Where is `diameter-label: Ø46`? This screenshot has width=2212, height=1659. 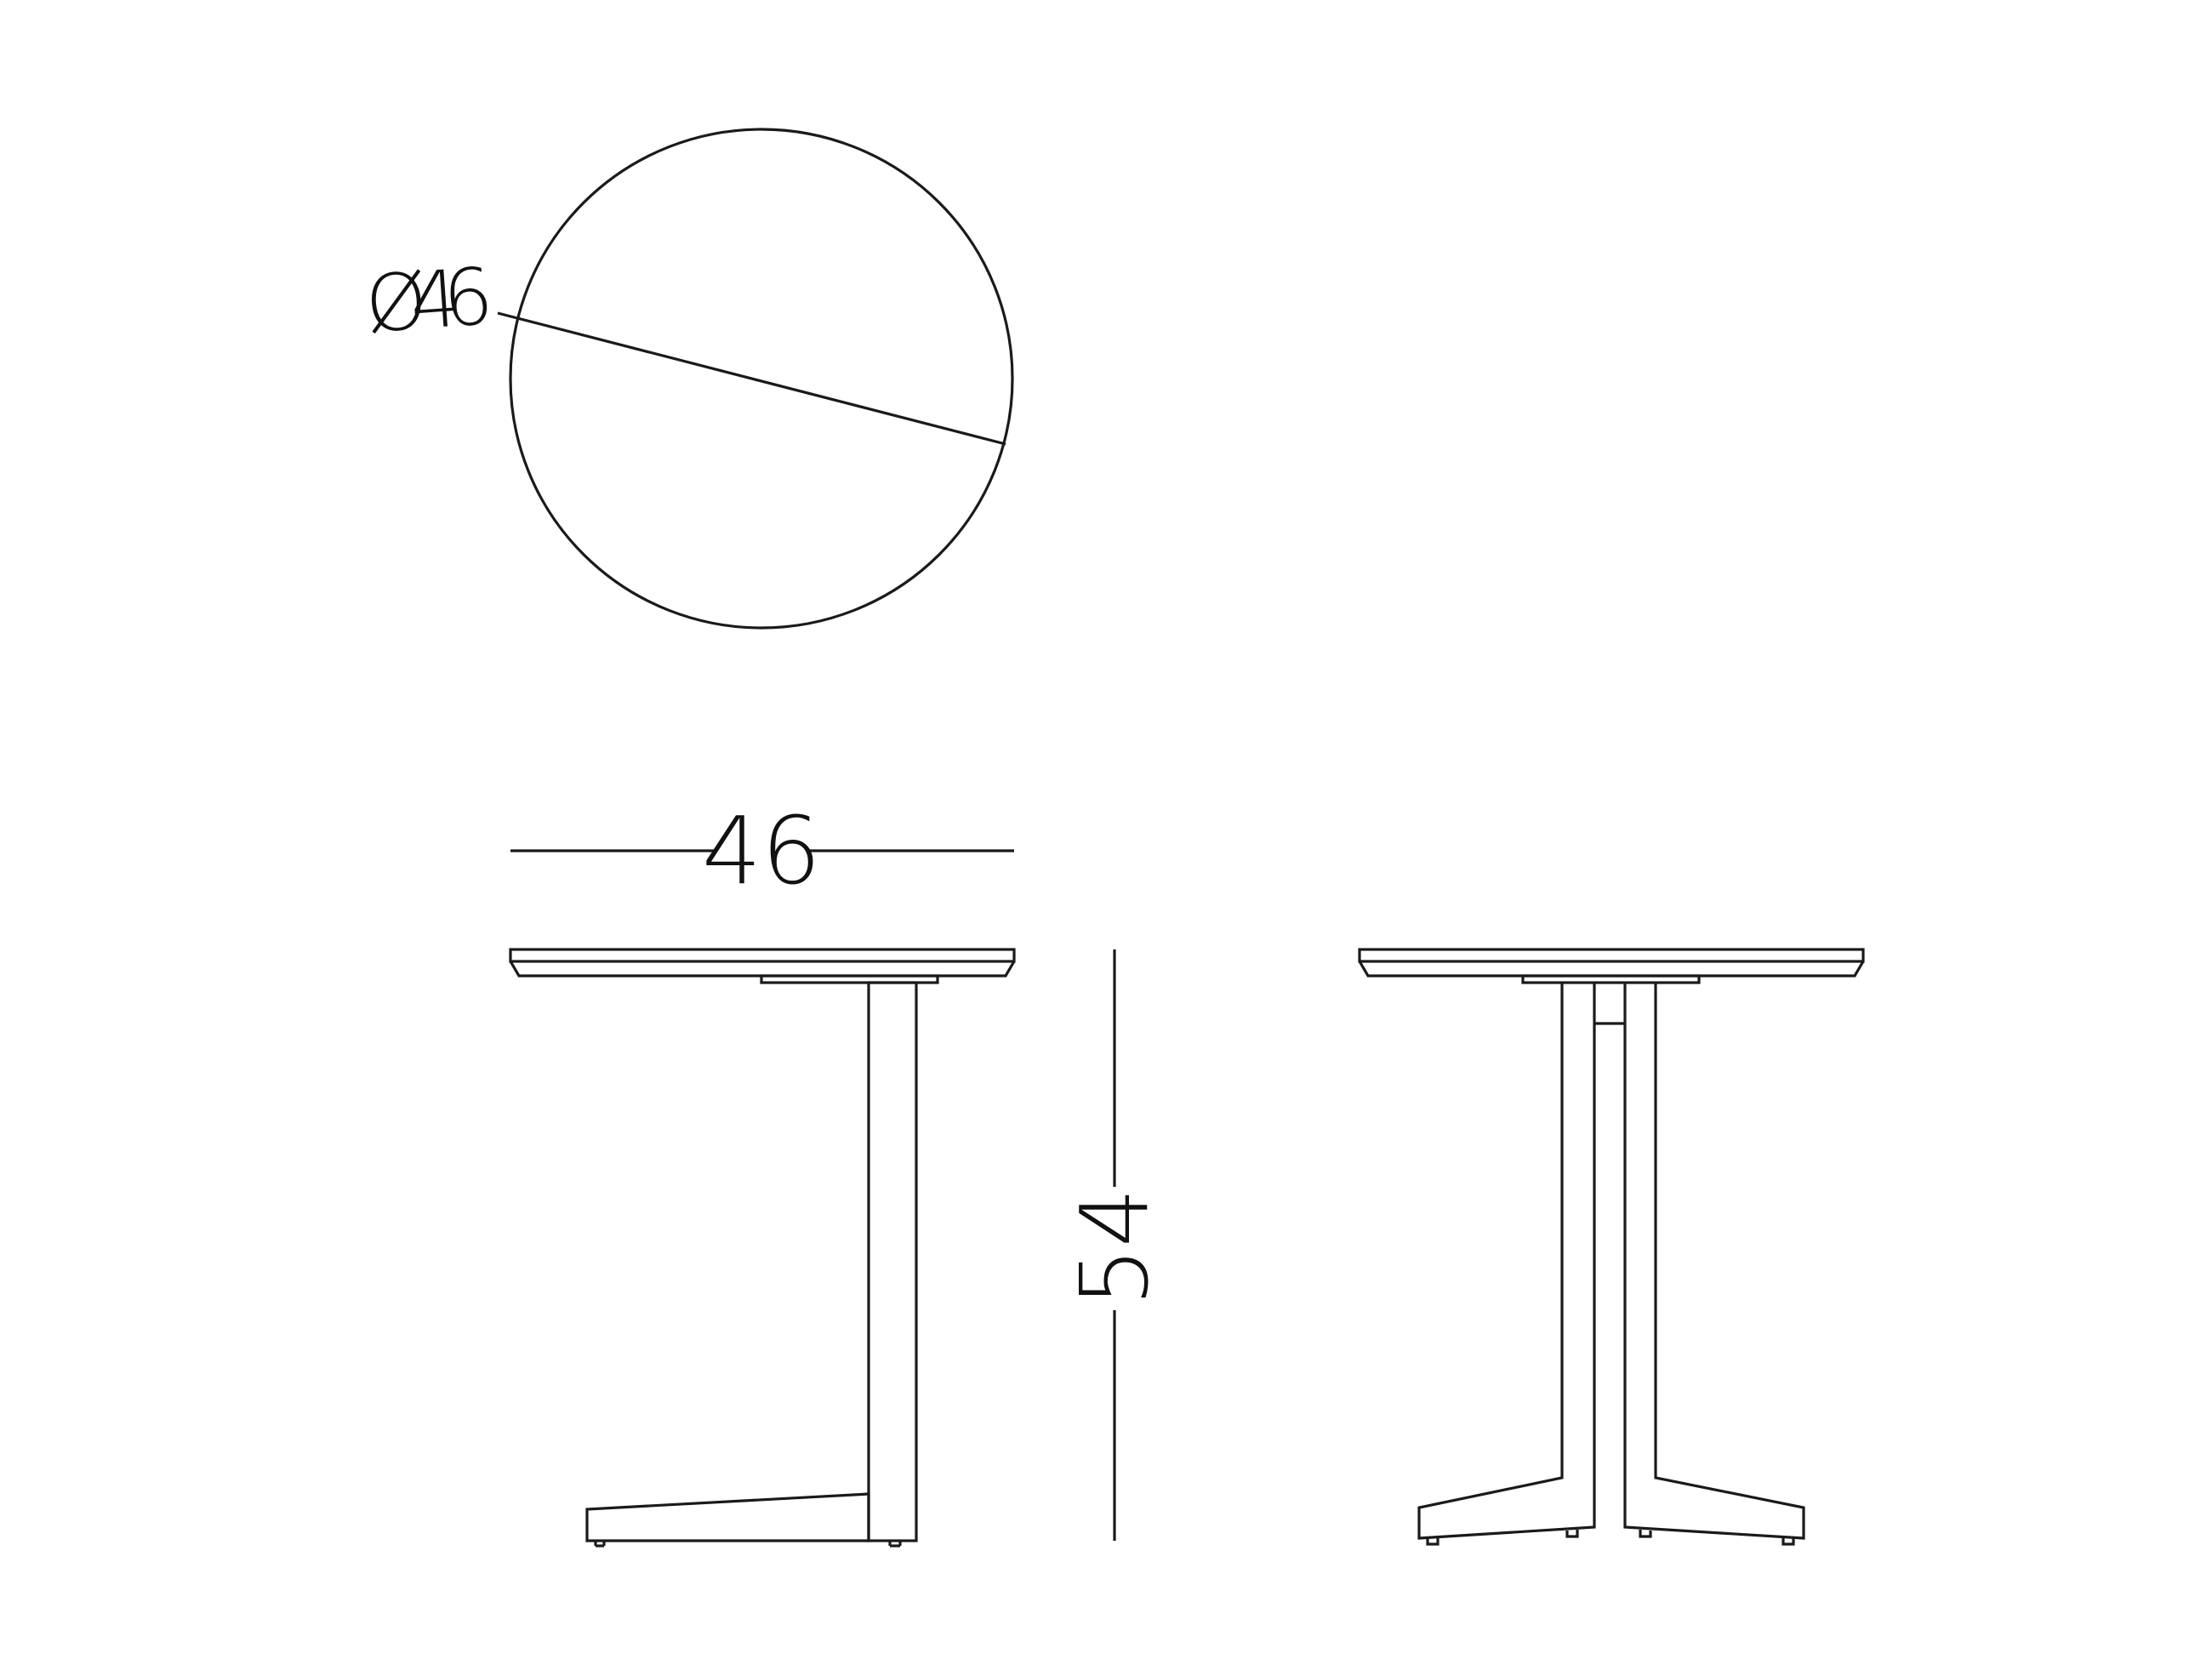
diameter-label: Ø46 is located at coordinates (429, 301).